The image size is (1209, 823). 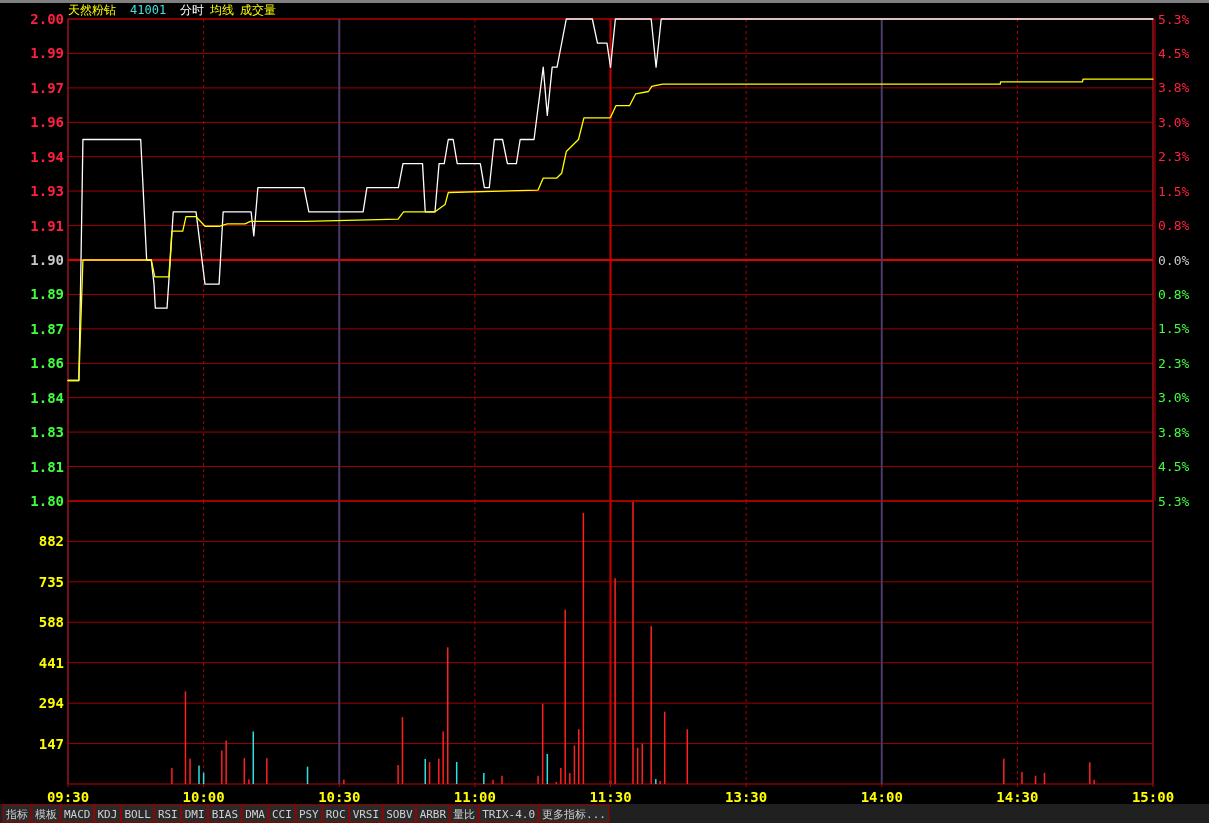 I want to click on x-tick-label: 10:30, so click(x=339, y=797).